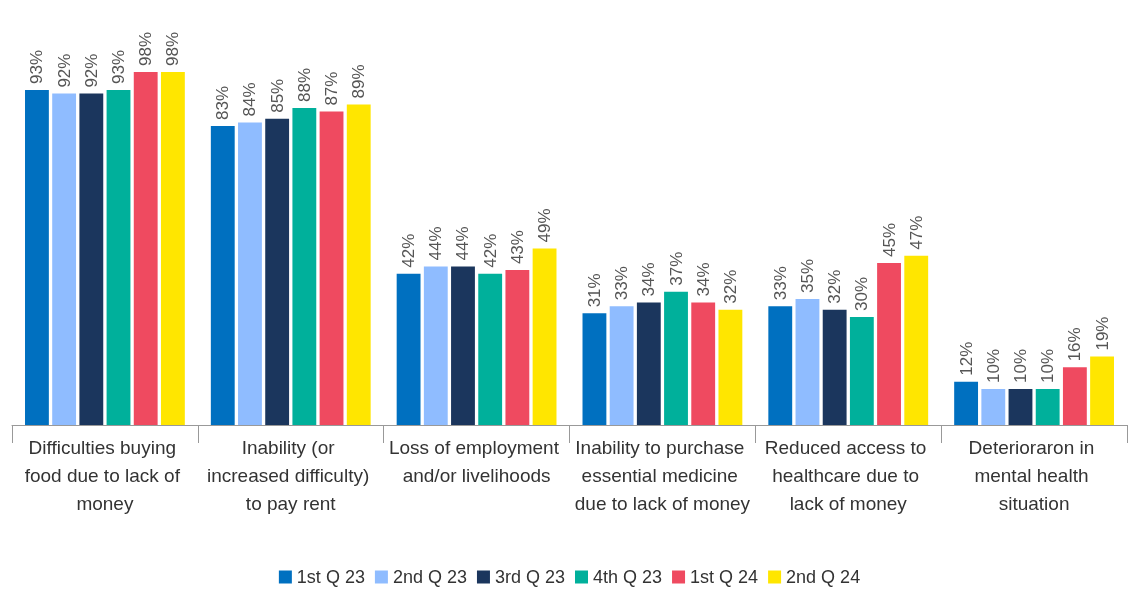 The image size is (1139, 593). I want to click on x-tick-label: Deterioraron in mental health situation, so click(1034, 475).